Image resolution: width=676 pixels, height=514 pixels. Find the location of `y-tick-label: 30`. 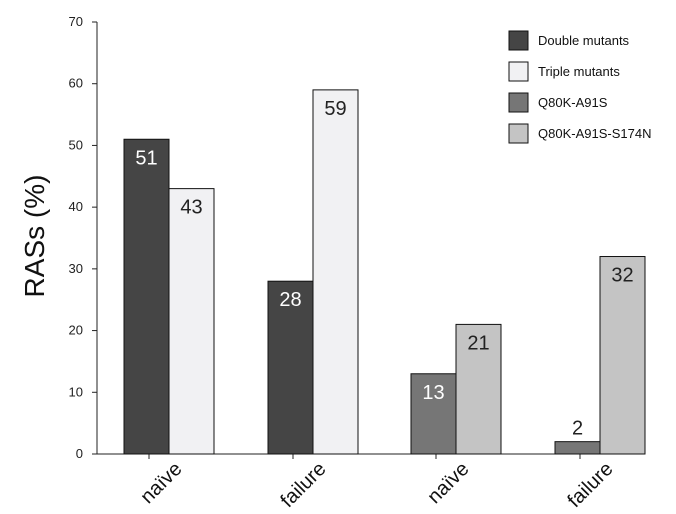

y-tick-label: 30 is located at coordinates (76, 268).